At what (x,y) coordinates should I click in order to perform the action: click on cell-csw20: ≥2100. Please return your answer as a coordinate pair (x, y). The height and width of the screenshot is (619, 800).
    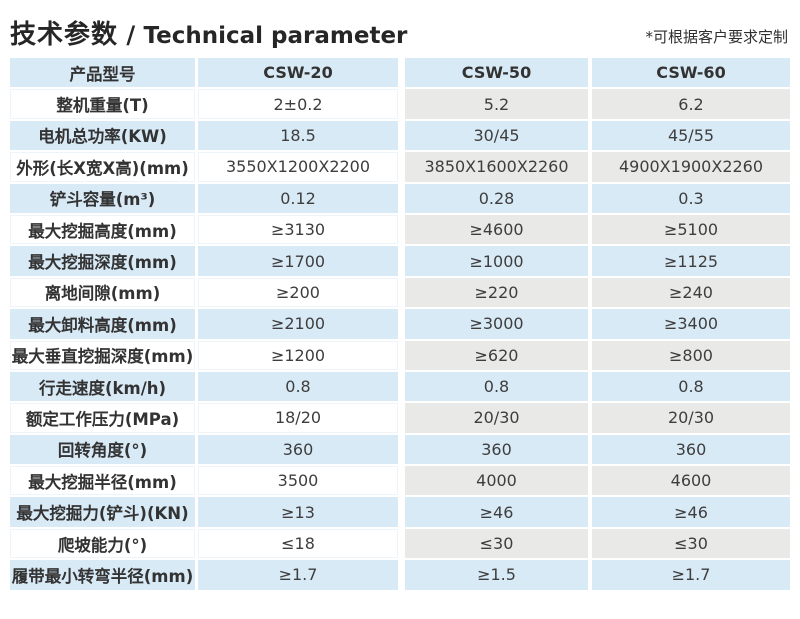
    Looking at the image, I should click on (298, 324).